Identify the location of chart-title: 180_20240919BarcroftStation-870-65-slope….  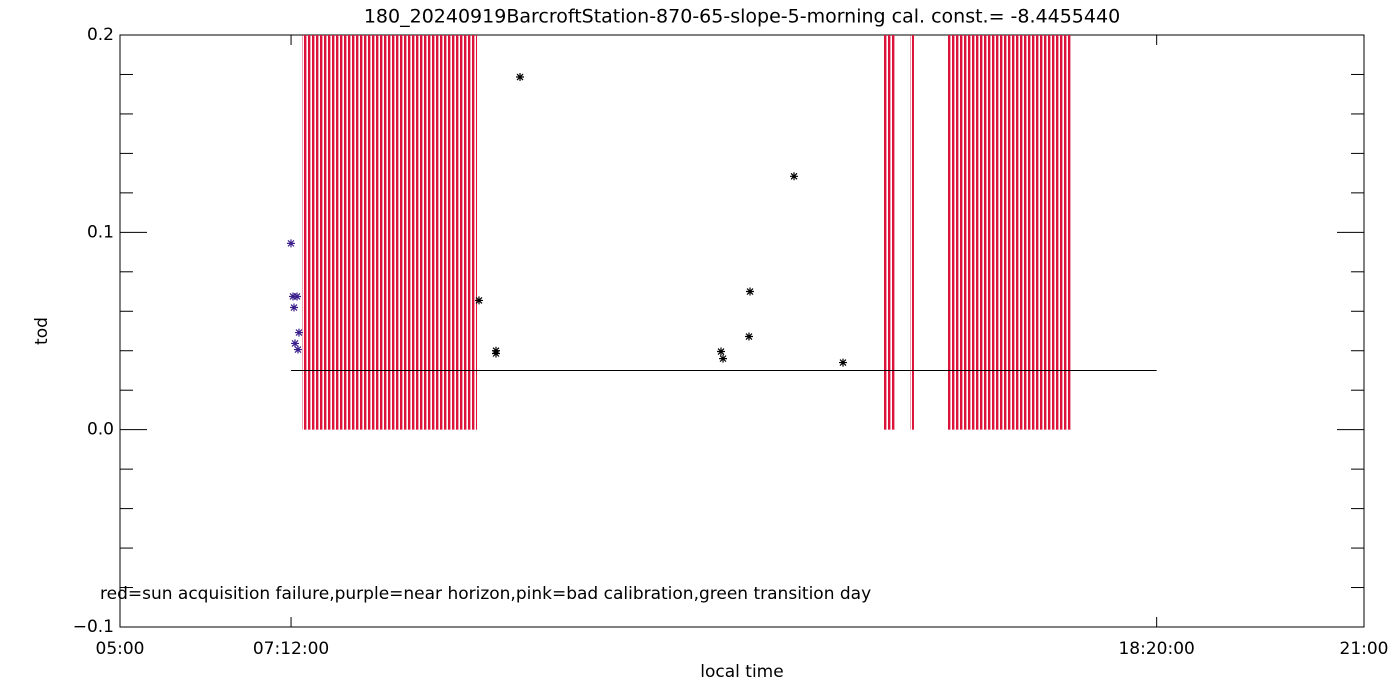
(742, 17).